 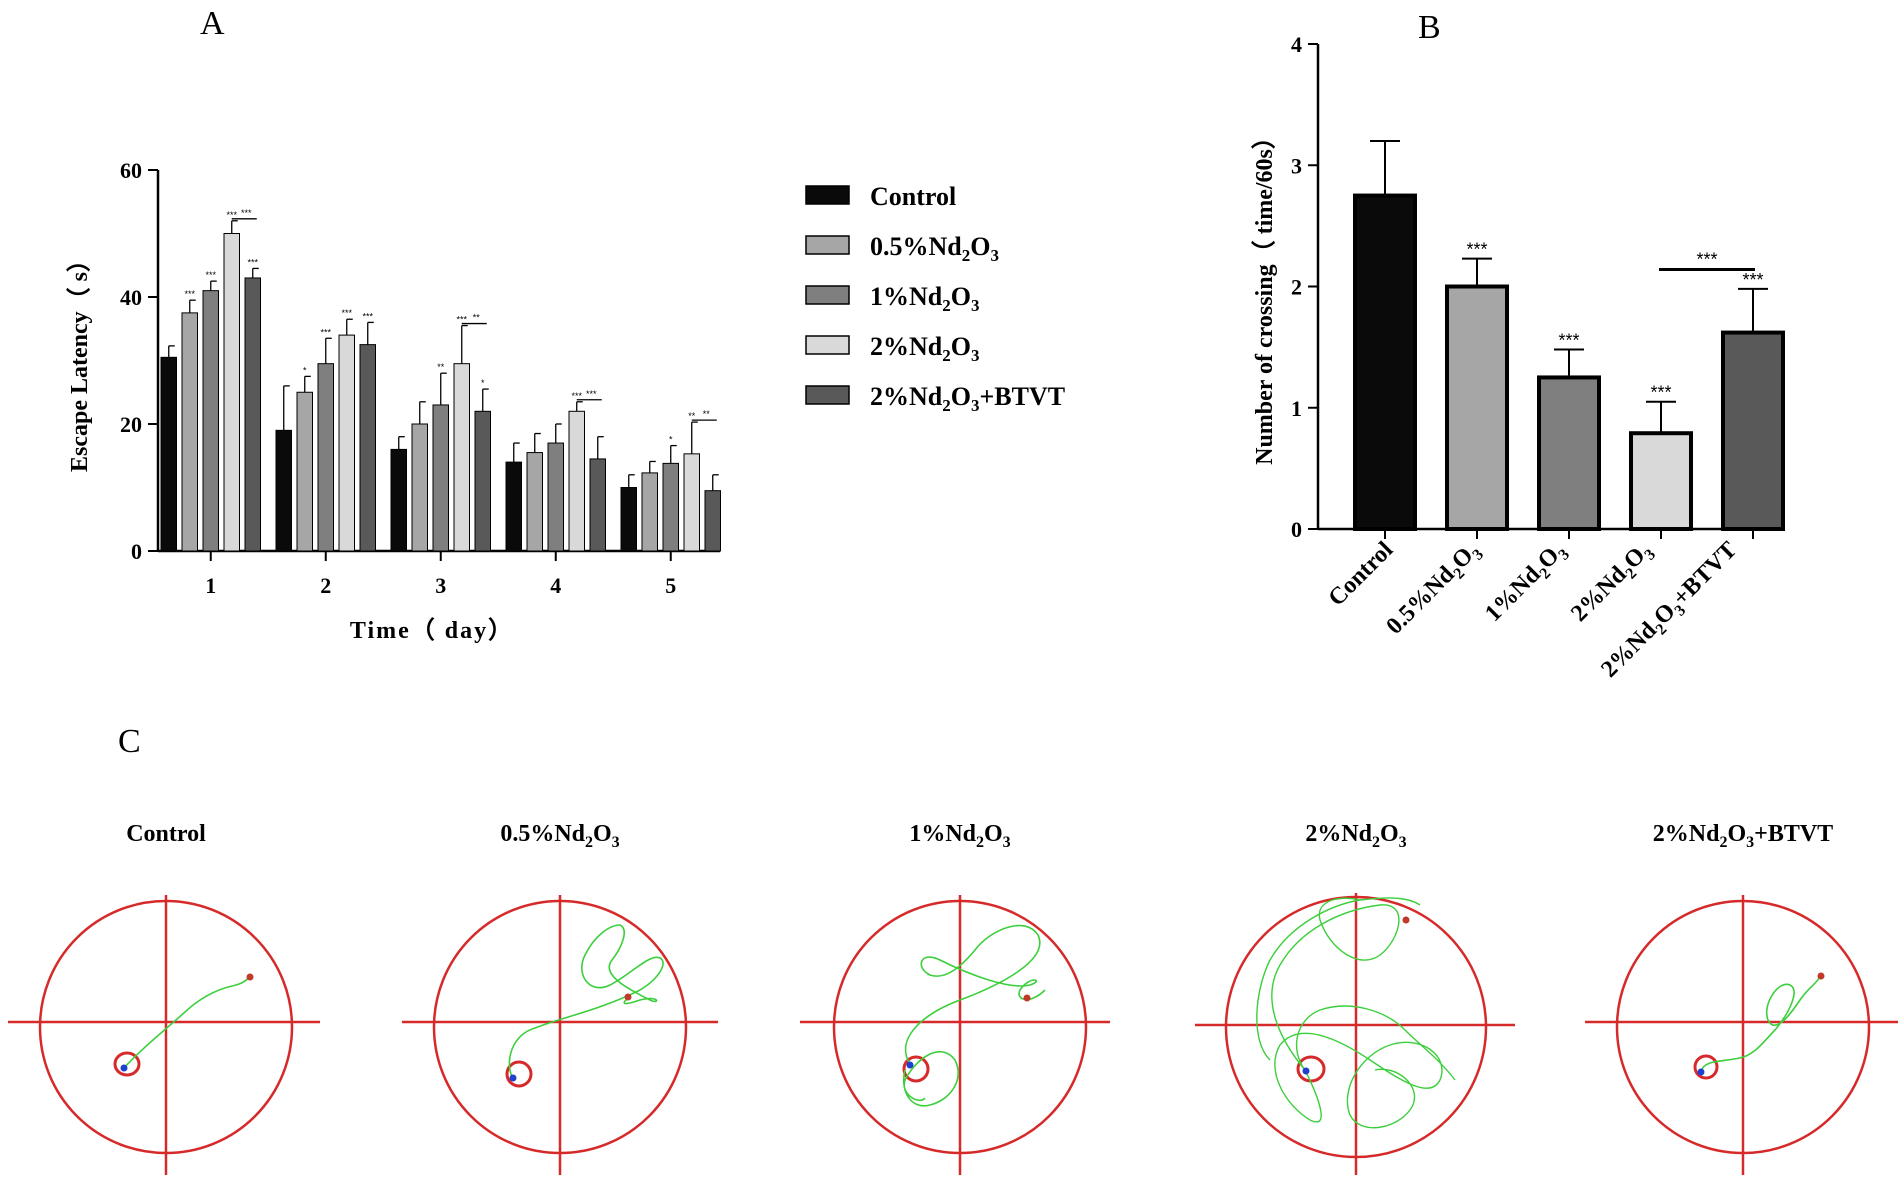 I want to click on chart-a-y-tick-label: 40, so click(x=131, y=297).